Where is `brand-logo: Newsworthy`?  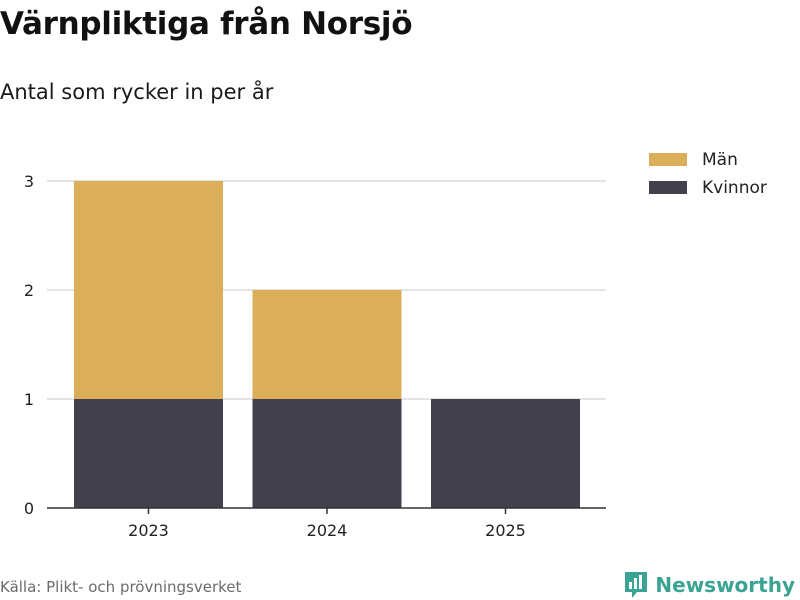 brand-logo: Newsworthy is located at coordinates (709, 585).